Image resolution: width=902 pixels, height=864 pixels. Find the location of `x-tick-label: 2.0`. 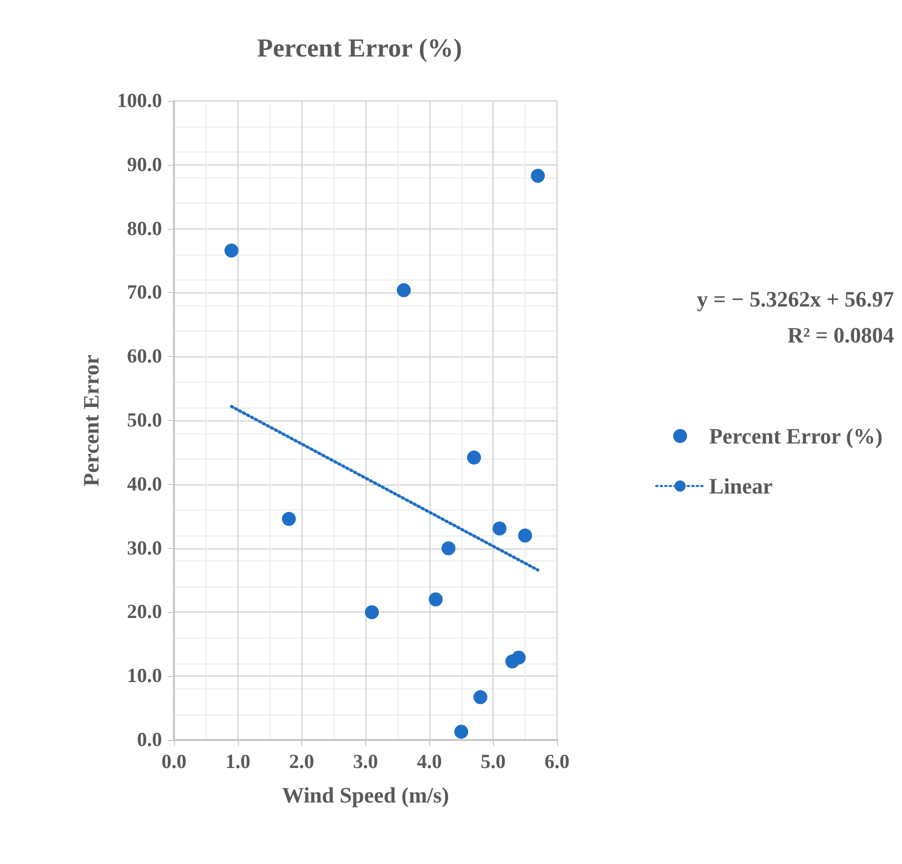

x-tick-label: 2.0 is located at coordinates (301, 762).